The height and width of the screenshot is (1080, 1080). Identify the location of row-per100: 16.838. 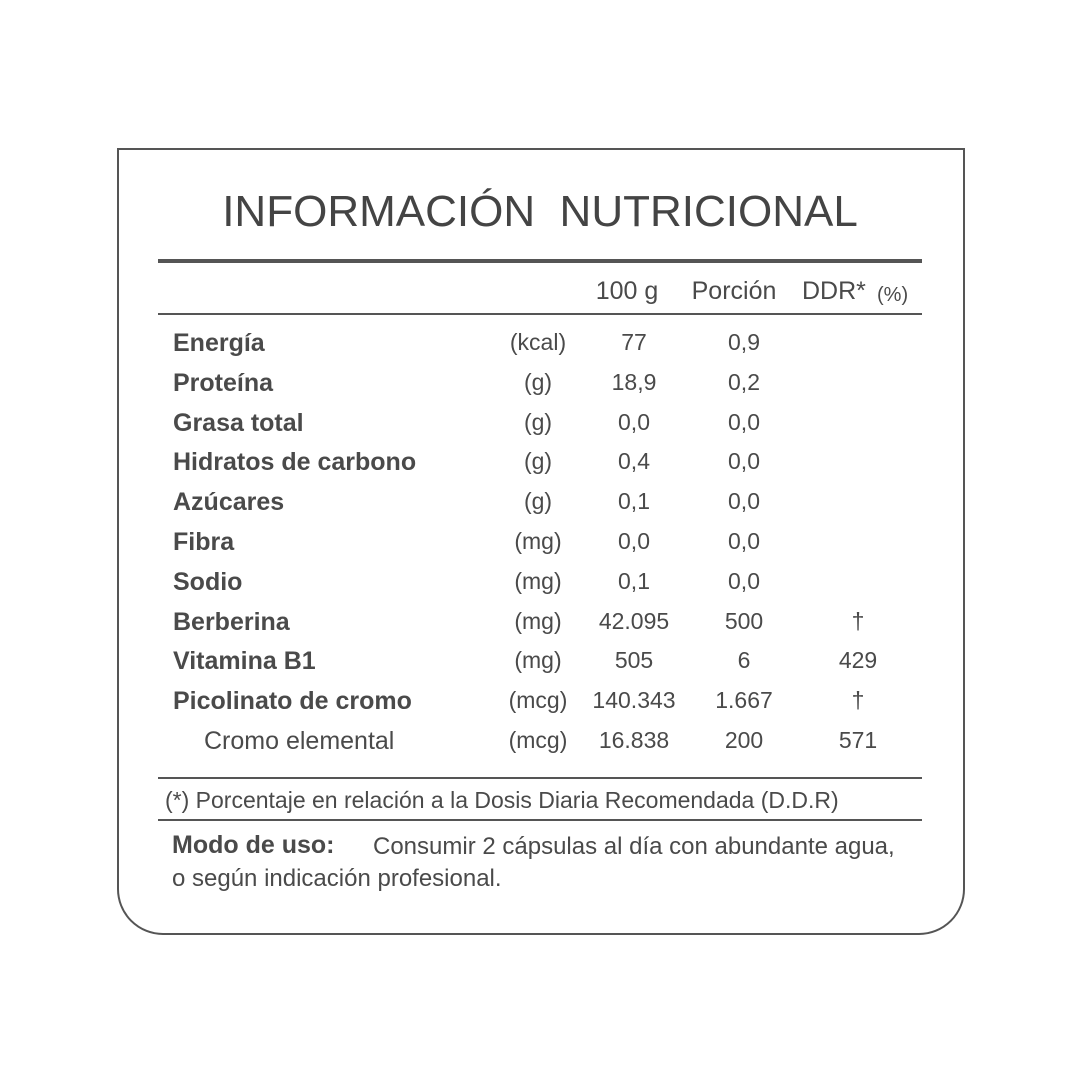
(634, 740).